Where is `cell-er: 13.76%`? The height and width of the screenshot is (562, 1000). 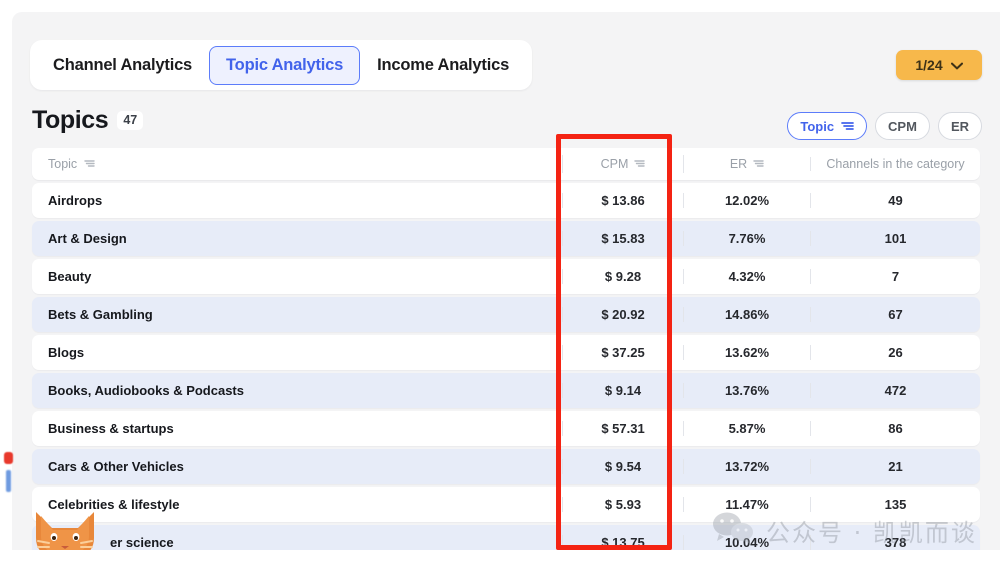 cell-er: 13.76% is located at coordinates (746, 390).